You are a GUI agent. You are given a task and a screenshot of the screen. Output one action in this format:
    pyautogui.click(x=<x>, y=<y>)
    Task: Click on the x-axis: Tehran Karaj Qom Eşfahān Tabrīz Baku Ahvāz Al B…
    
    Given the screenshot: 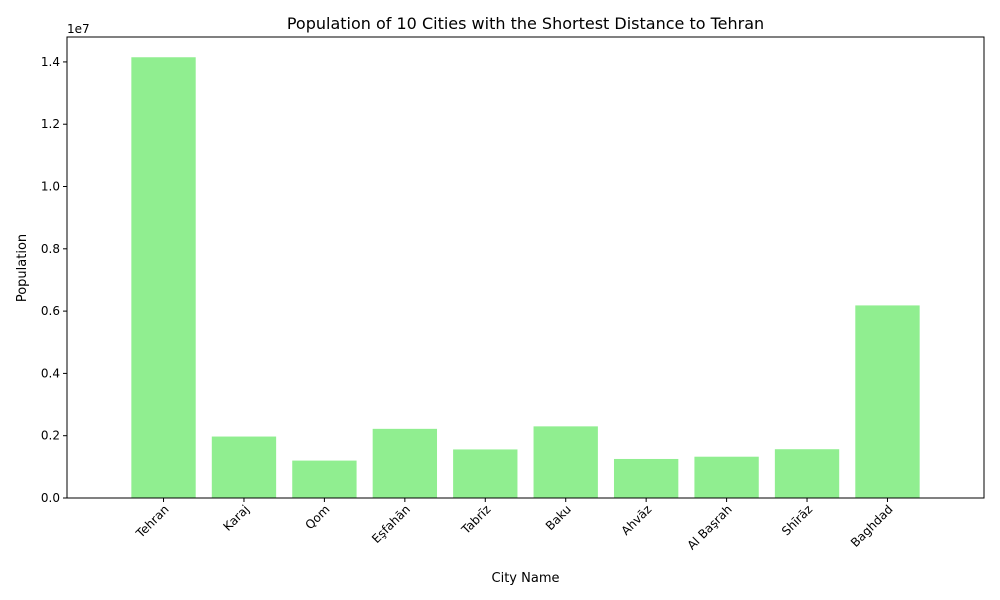 What is the action you would take?
    pyautogui.click(x=514, y=525)
    